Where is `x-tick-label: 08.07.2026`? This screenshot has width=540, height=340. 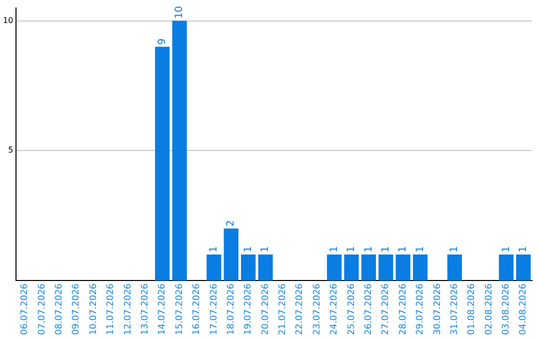
x-tick-label: 08.07.2026 is located at coordinates (59, 309).